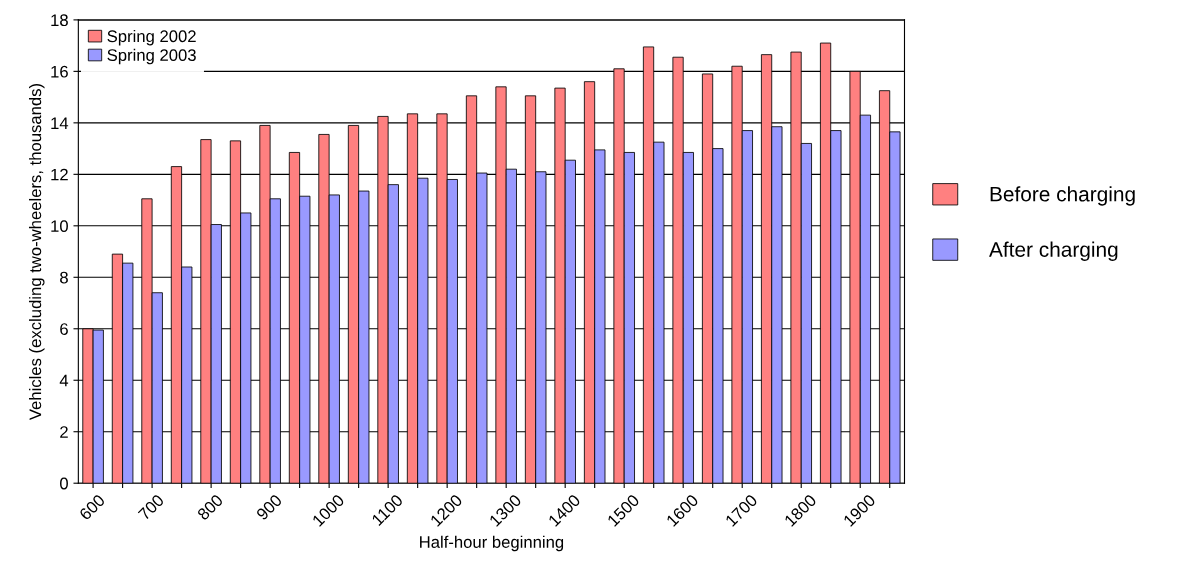 Image resolution: width=1187 pixels, height=585 pixels. Describe the element at coordinates (151, 507) in the screenshot. I see `x-tick-label: 700` at that location.